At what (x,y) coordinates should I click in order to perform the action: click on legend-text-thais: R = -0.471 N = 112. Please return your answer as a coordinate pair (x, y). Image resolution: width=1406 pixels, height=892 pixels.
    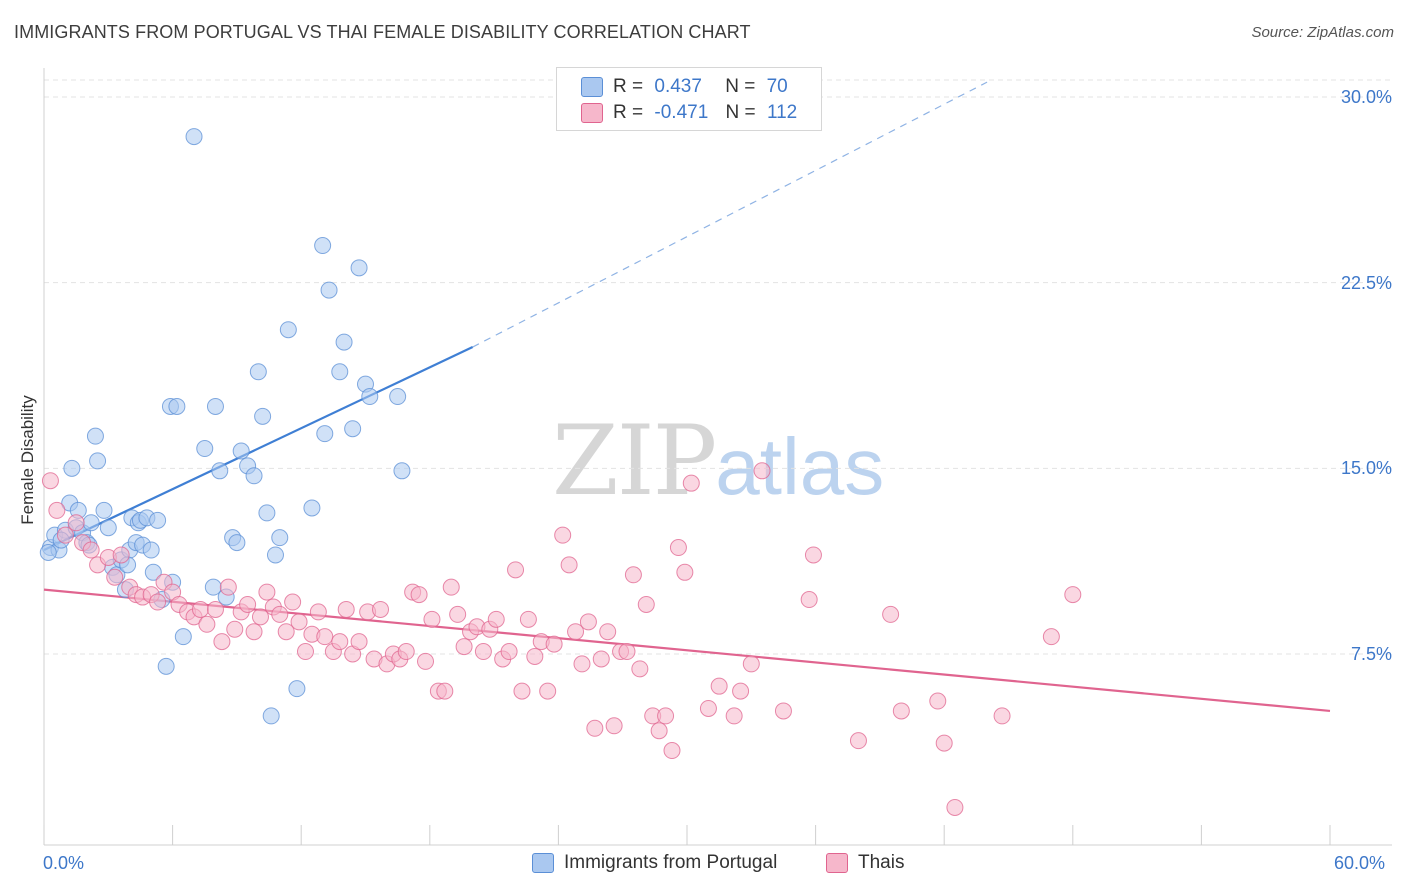
    Looking at the image, I should click on (705, 113).